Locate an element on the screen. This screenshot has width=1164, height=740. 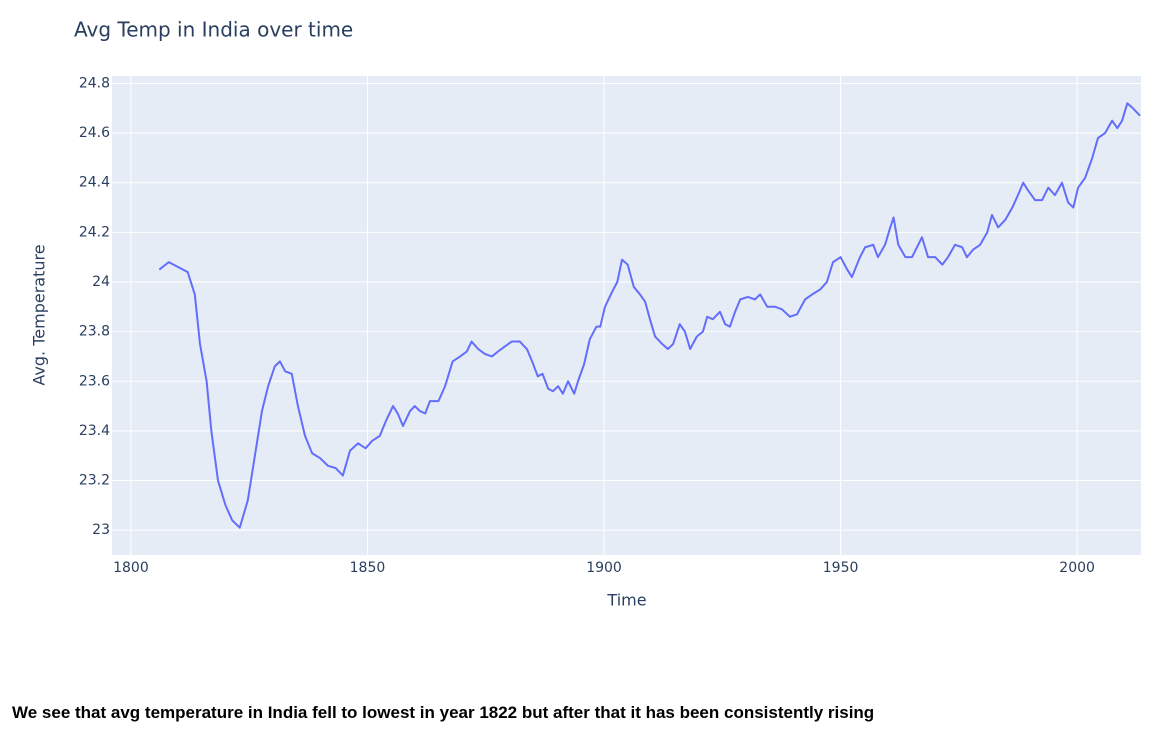
x-tick-label: 1900 is located at coordinates (604, 568).